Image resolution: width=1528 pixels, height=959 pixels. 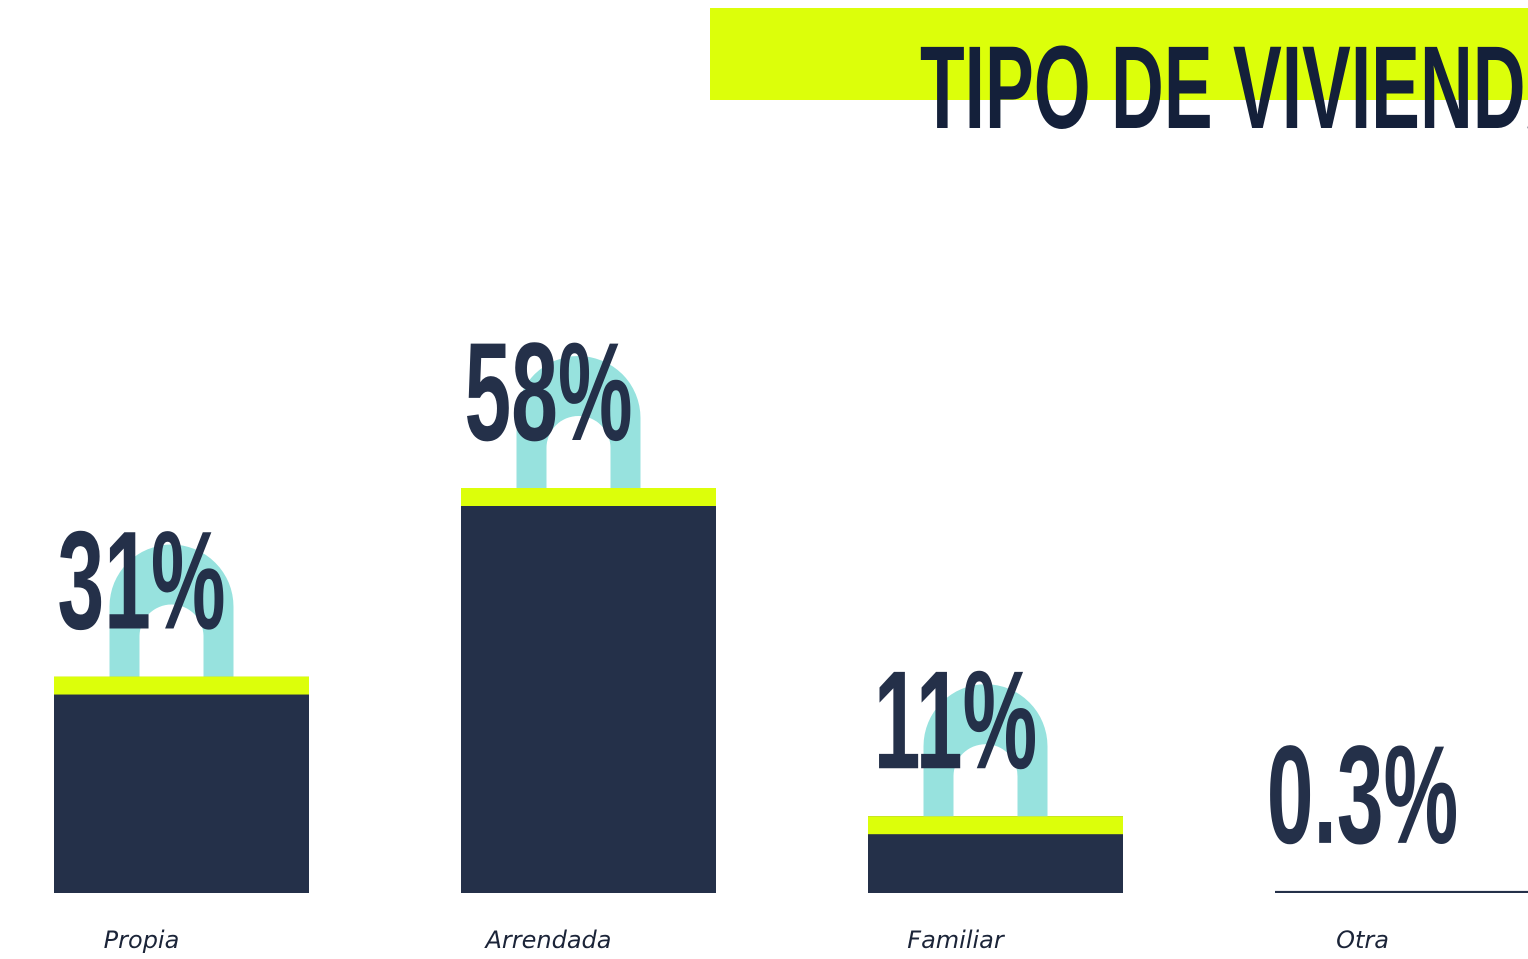 I want to click on value-label-group: 0.3%, so click(x=1362, y=795).